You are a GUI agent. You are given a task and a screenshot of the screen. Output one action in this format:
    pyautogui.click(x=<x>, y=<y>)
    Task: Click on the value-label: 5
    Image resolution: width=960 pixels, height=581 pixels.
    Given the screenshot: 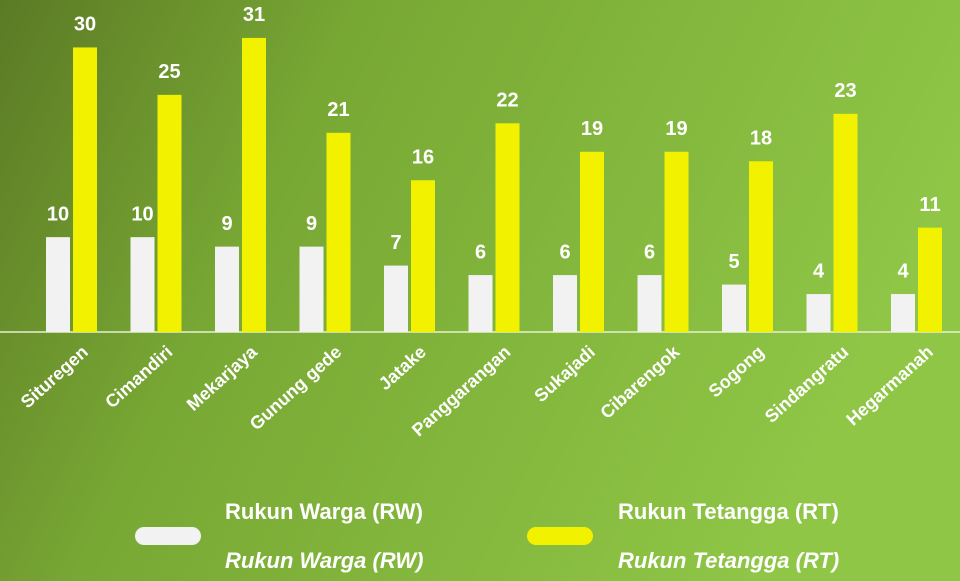 What is the action you would take?
    pyautogui.click(x=733, y=262)
    